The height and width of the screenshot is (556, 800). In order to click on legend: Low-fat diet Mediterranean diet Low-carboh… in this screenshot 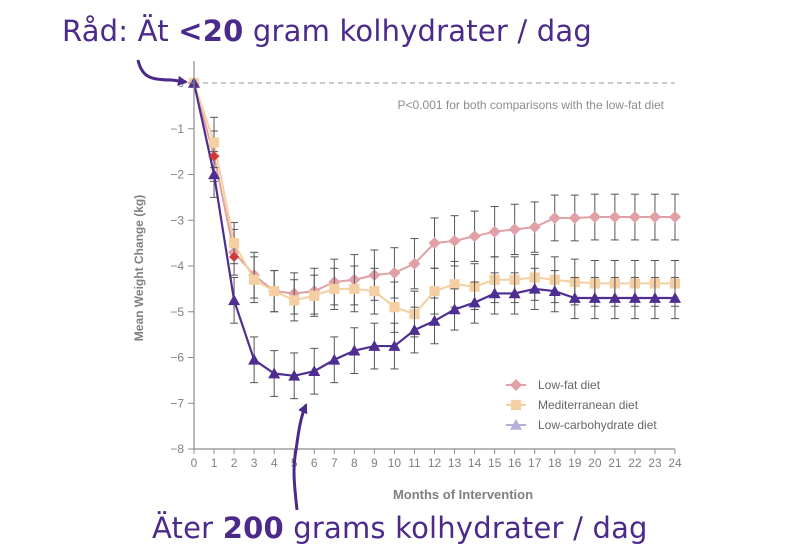, I will do `click(581, 405)`.